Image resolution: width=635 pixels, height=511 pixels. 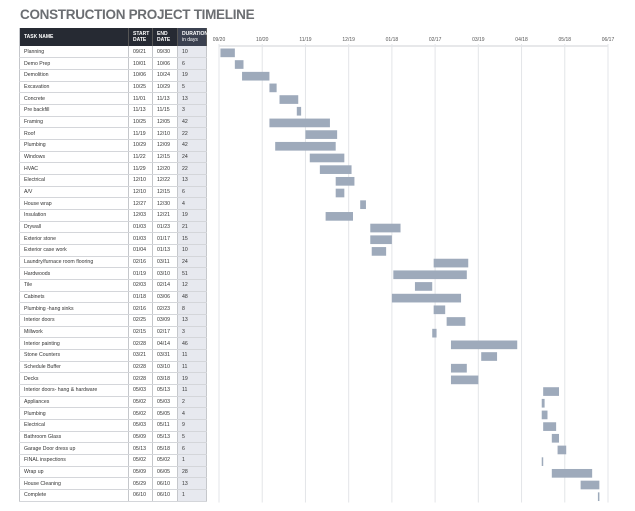 What do you see at coordinates (113, 168) in the screenshot?
I see `table-row: HVAC 11/29 12/20 22` at bounding box center [113, 168].